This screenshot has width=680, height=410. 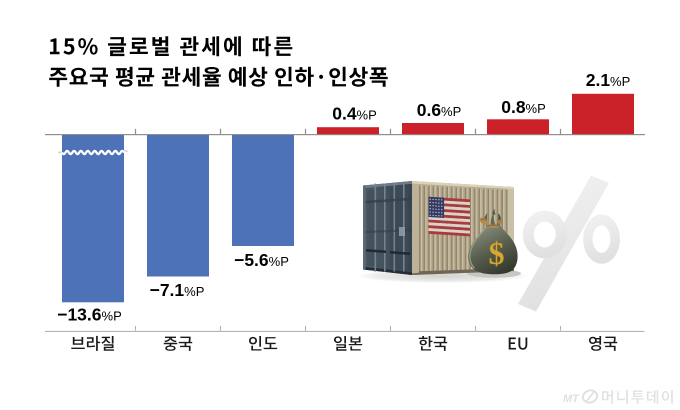 I want to click on svg-text: 2.1%P, so click(x=608, y=80).